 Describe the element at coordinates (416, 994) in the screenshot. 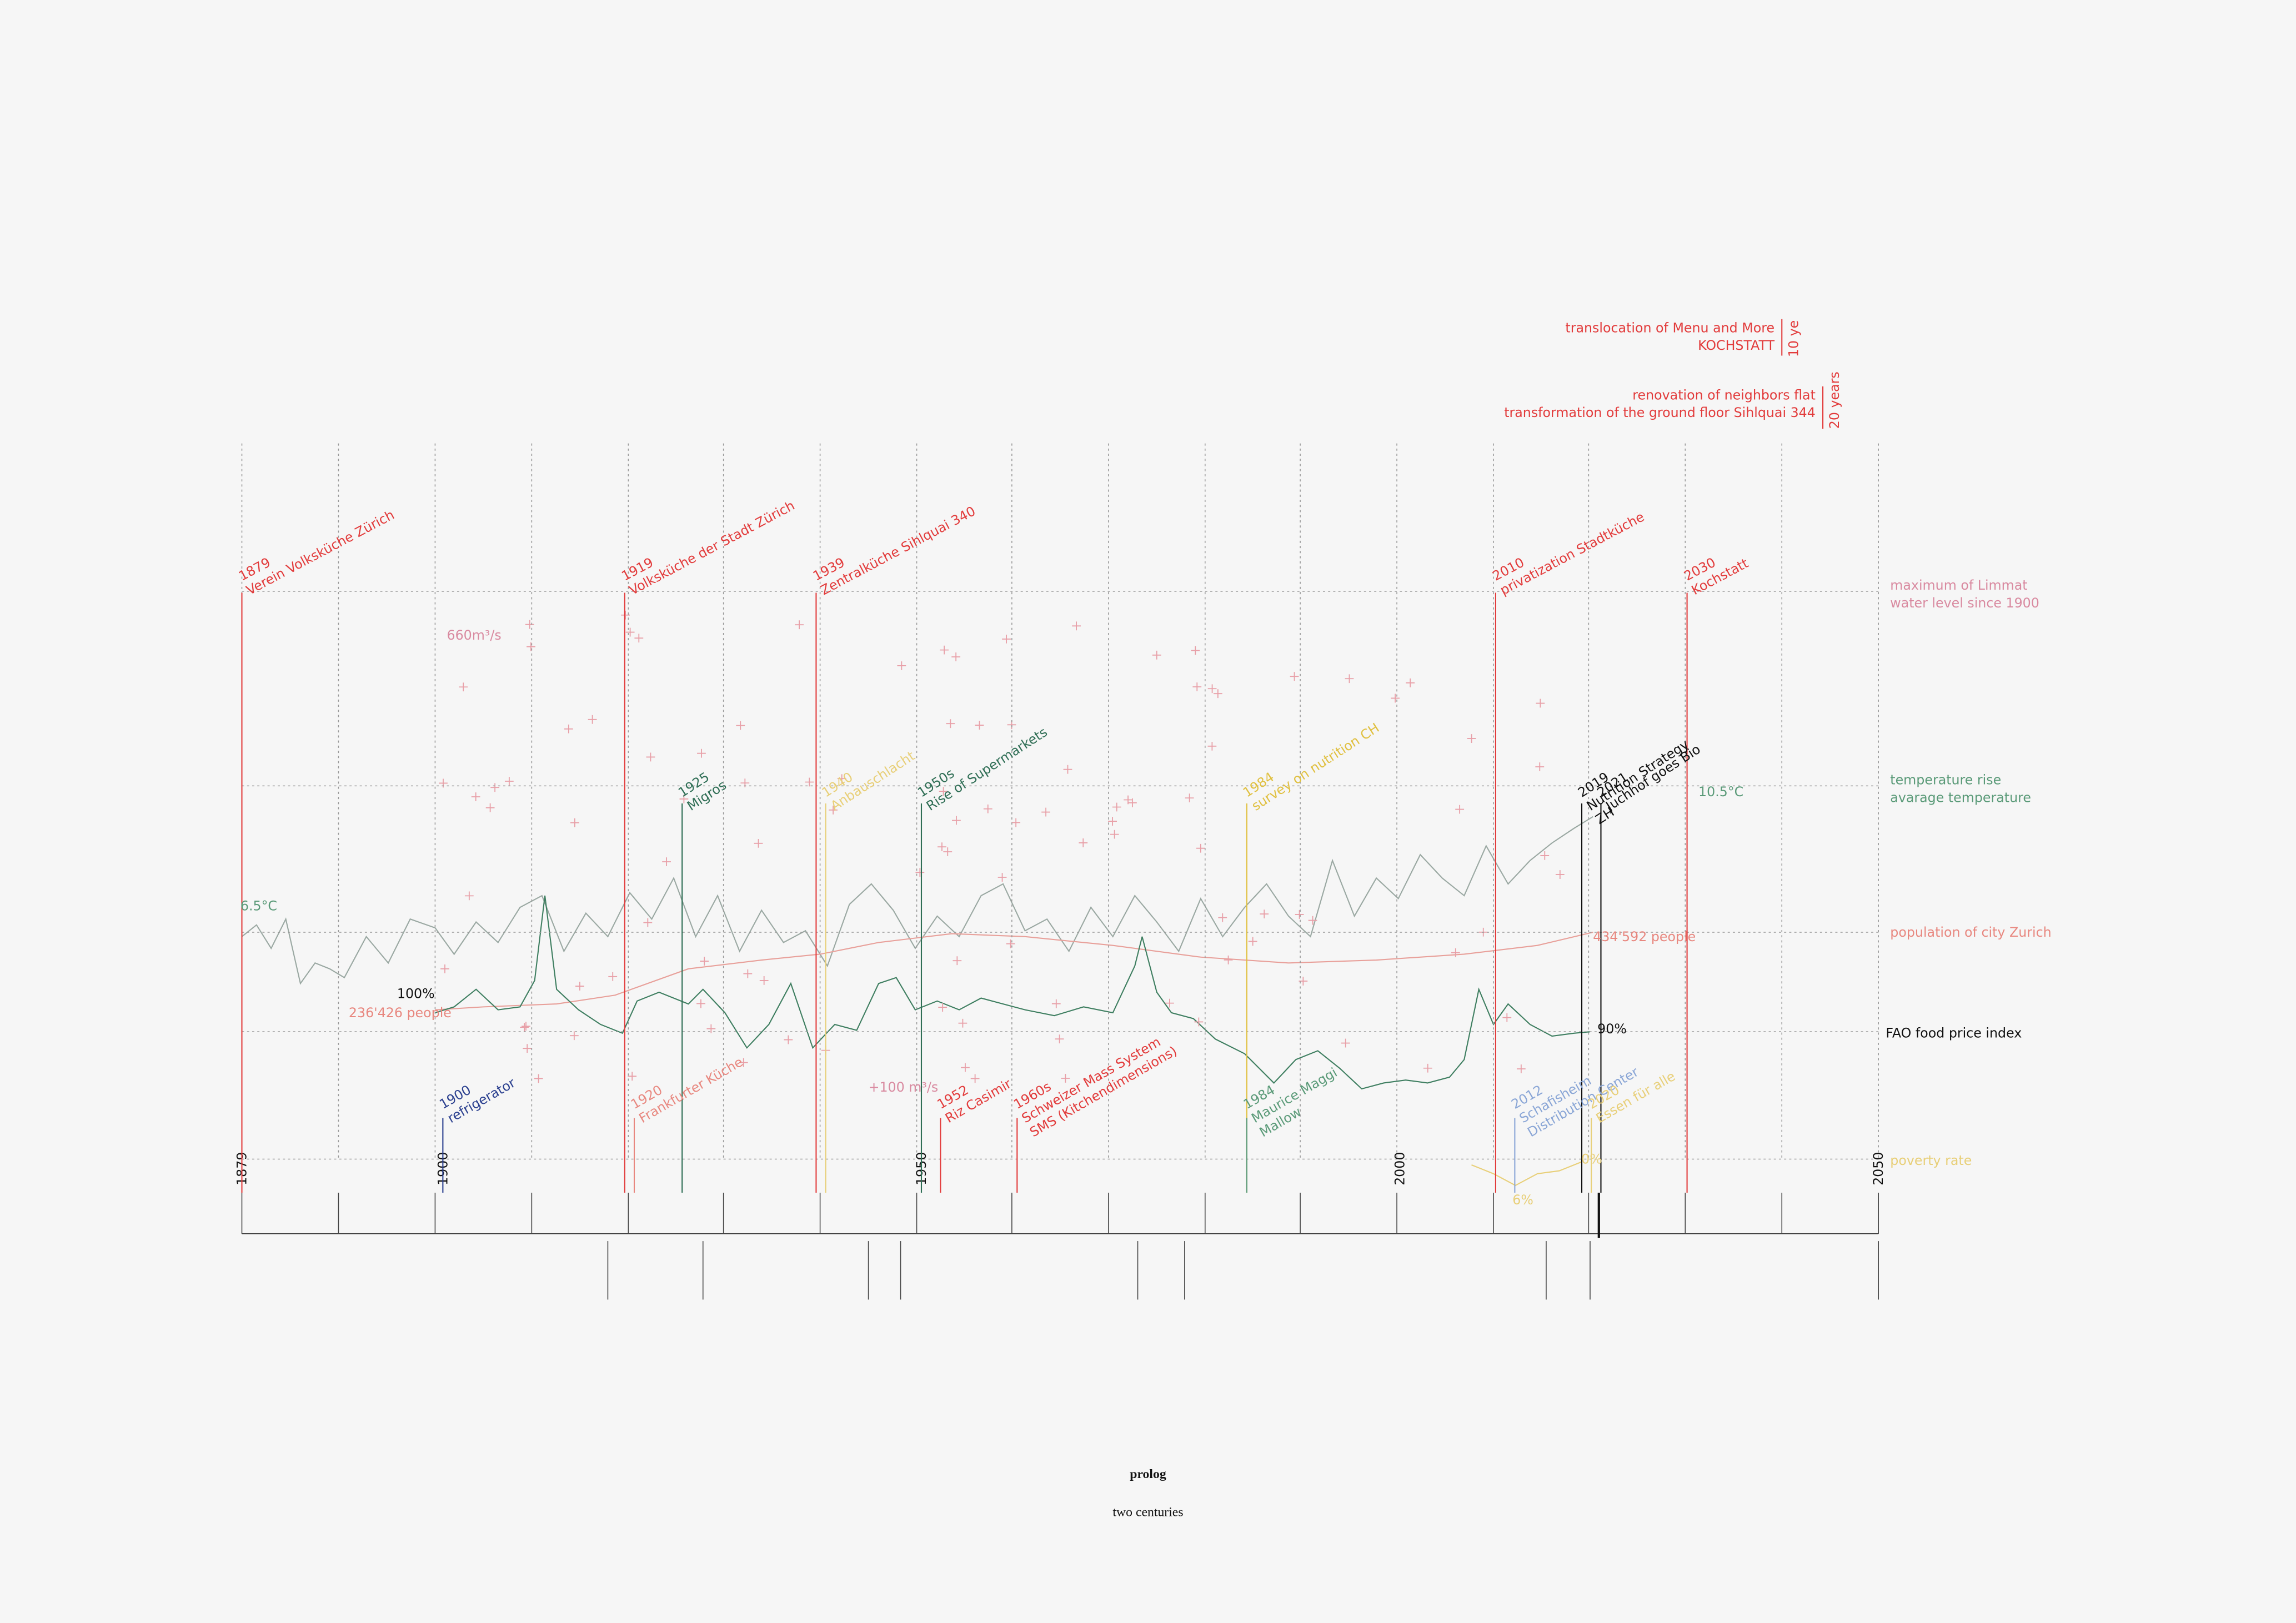

I see `annotation: 100%` at that location.